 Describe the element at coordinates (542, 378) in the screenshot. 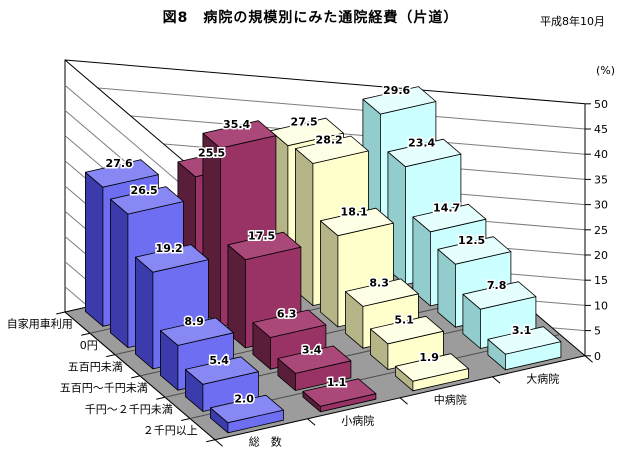

I see `series-label: 大病院` at that location.